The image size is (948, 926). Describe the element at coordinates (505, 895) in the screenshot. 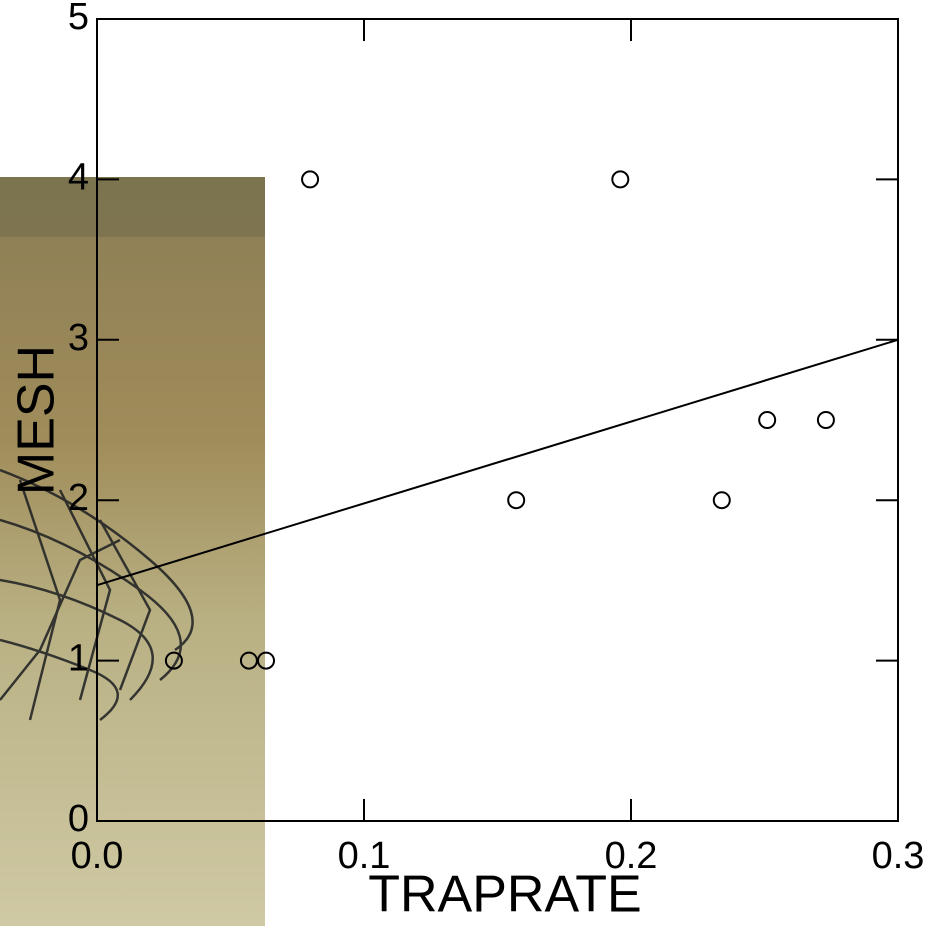

I see `x-axis-title: TRAPRATE` at that location.